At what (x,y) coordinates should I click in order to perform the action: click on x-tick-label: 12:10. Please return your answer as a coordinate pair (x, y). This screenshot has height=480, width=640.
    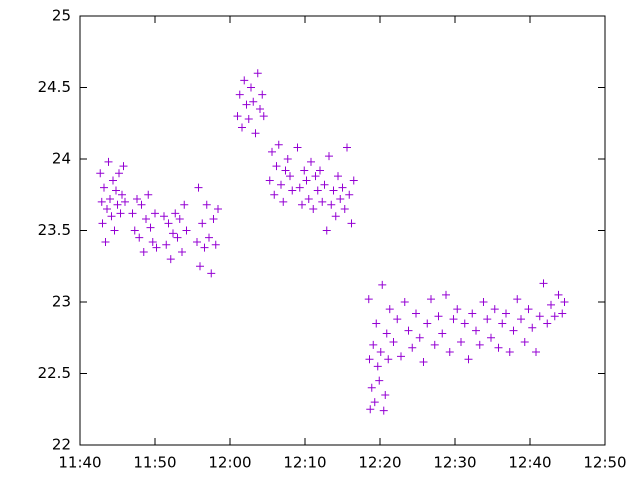
    Looking at the image, I should click on (304, 463).